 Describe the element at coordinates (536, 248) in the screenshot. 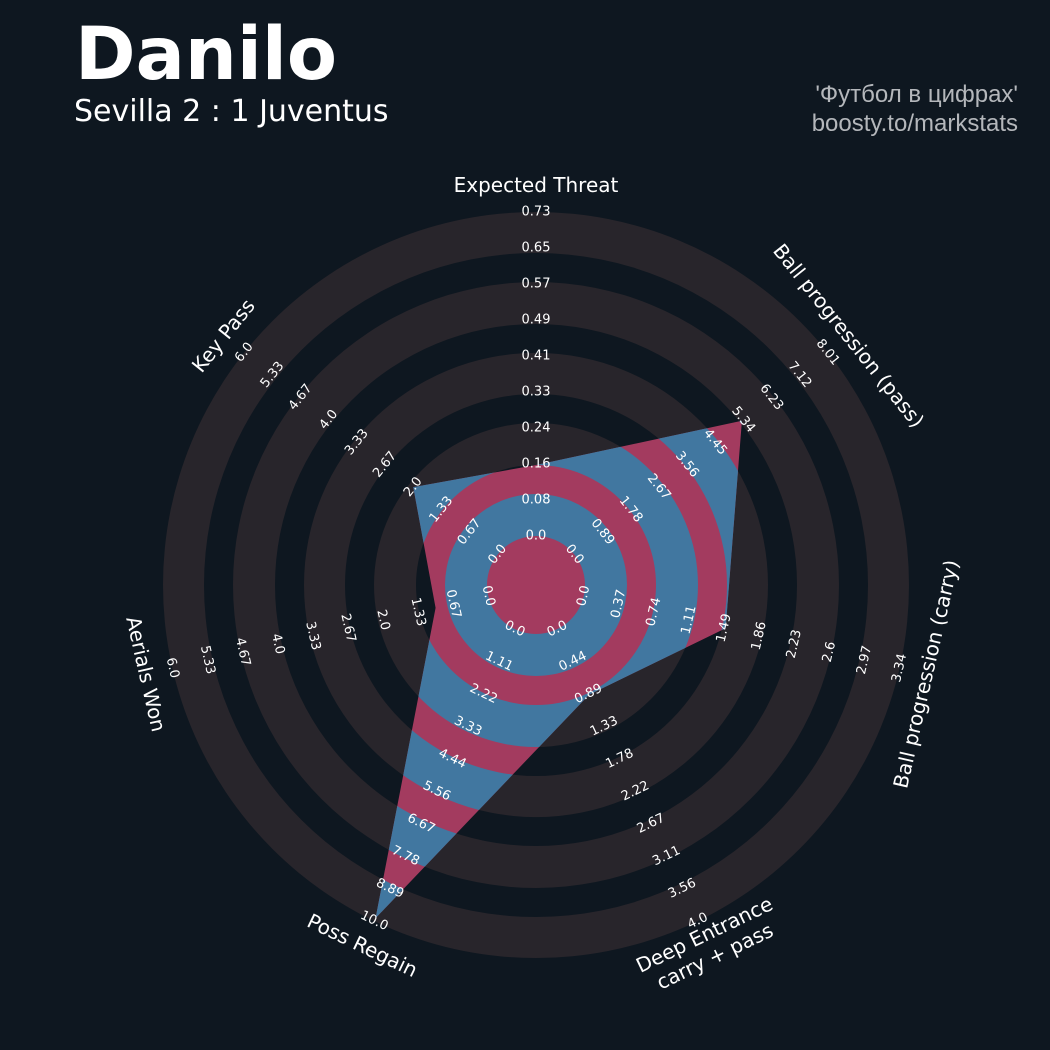

I see `ring-tick-label: 0.65` at that location.